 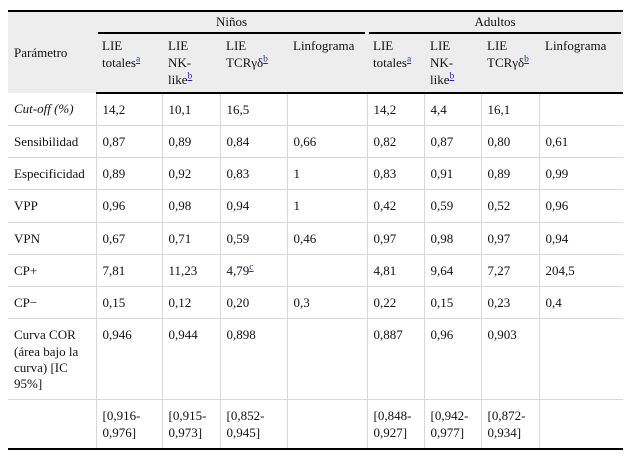 I want to click on footnote-link-c: c, so click(x=251, y=267).